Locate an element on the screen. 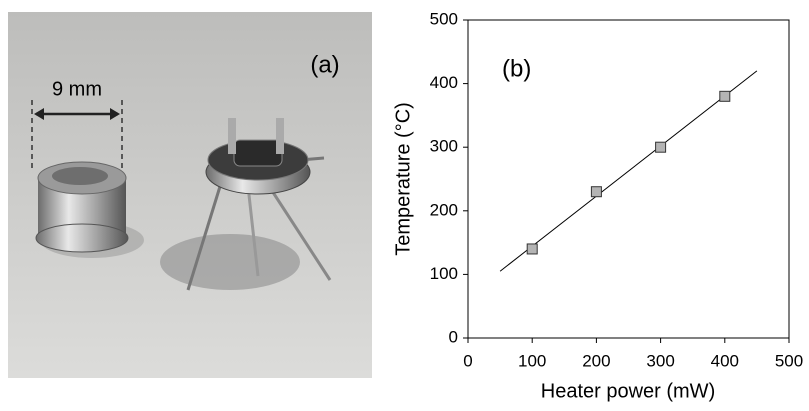  panel-label: (a) is located at coordinates (324, 64).